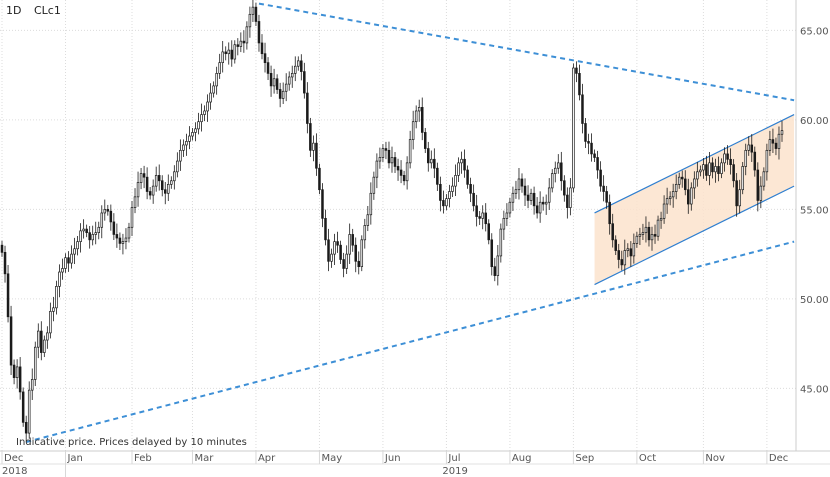  What do you see at coordinates (74, 458) in the screenshot?
I see `x-tick-label: Jan` at bounding box center [74, 458].